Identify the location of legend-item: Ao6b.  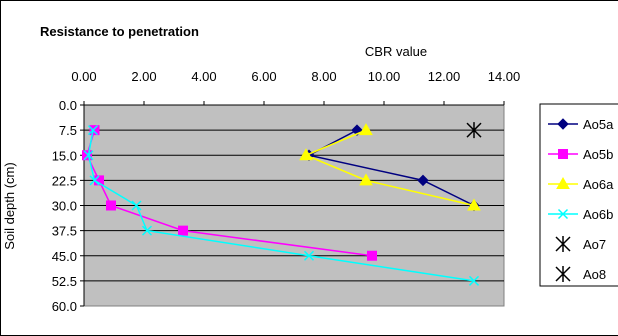
(580, 214).